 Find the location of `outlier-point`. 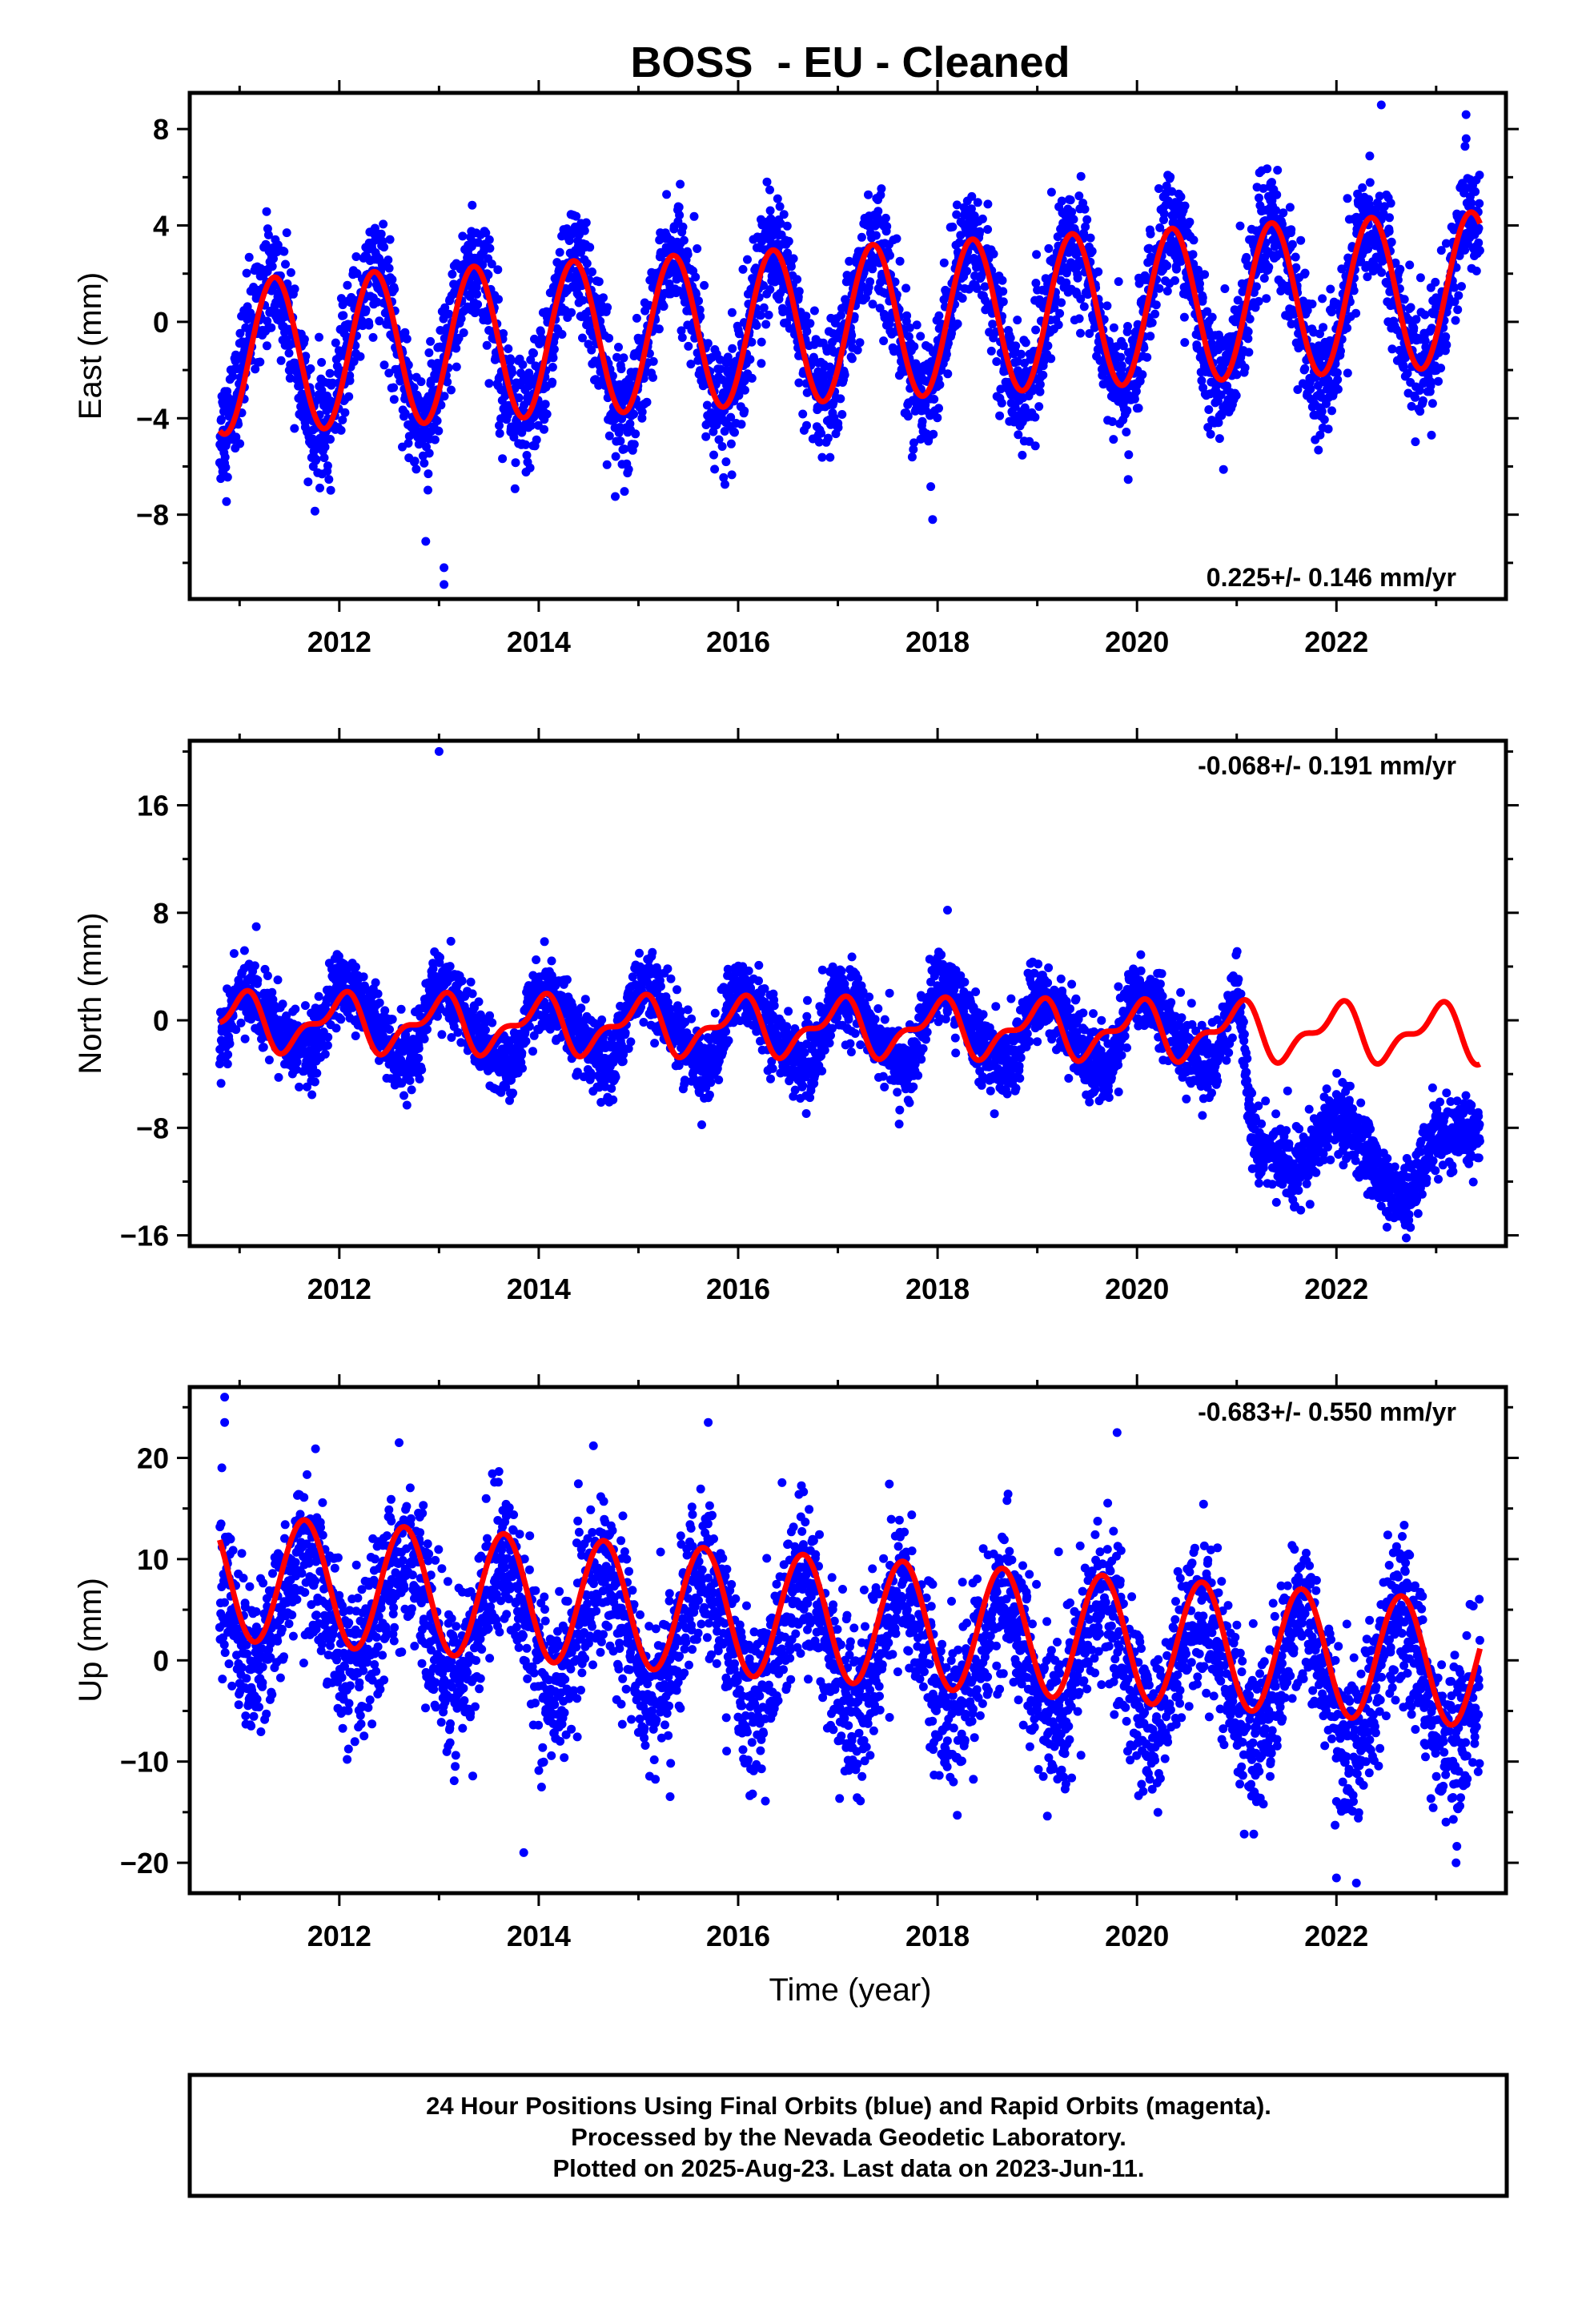

outlier-point is located at coordinates (444, 584).